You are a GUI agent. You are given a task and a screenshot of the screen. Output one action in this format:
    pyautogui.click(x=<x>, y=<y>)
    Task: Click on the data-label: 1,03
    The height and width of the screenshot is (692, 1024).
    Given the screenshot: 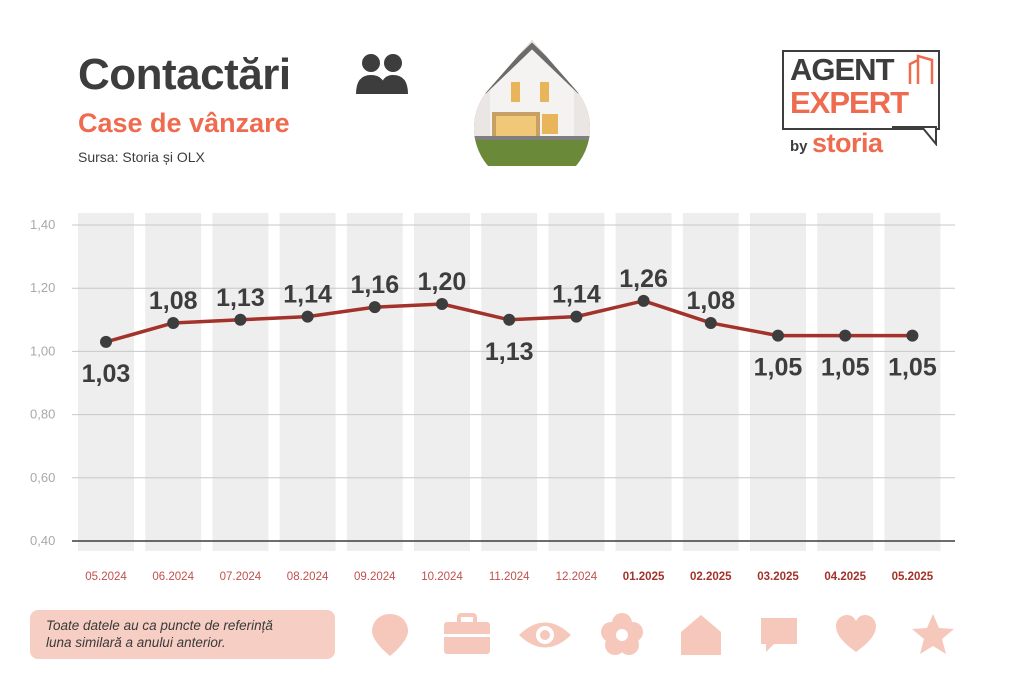 What is the action you would take?
    pyautogui.click(x=106, y=374)
    